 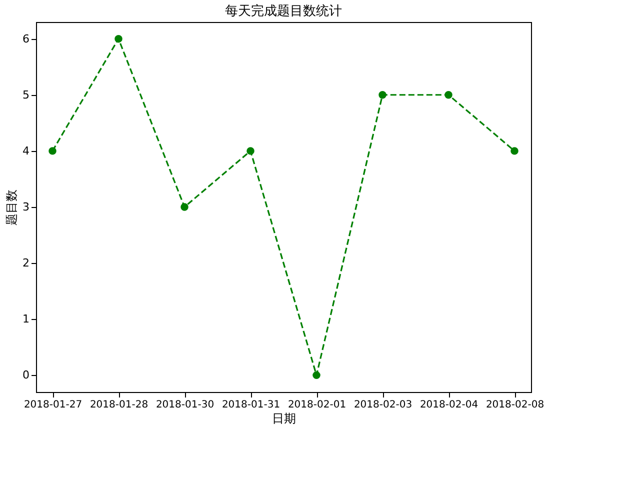 I want to click on y-axis-title: 题目数, so click(x=11, y=208).